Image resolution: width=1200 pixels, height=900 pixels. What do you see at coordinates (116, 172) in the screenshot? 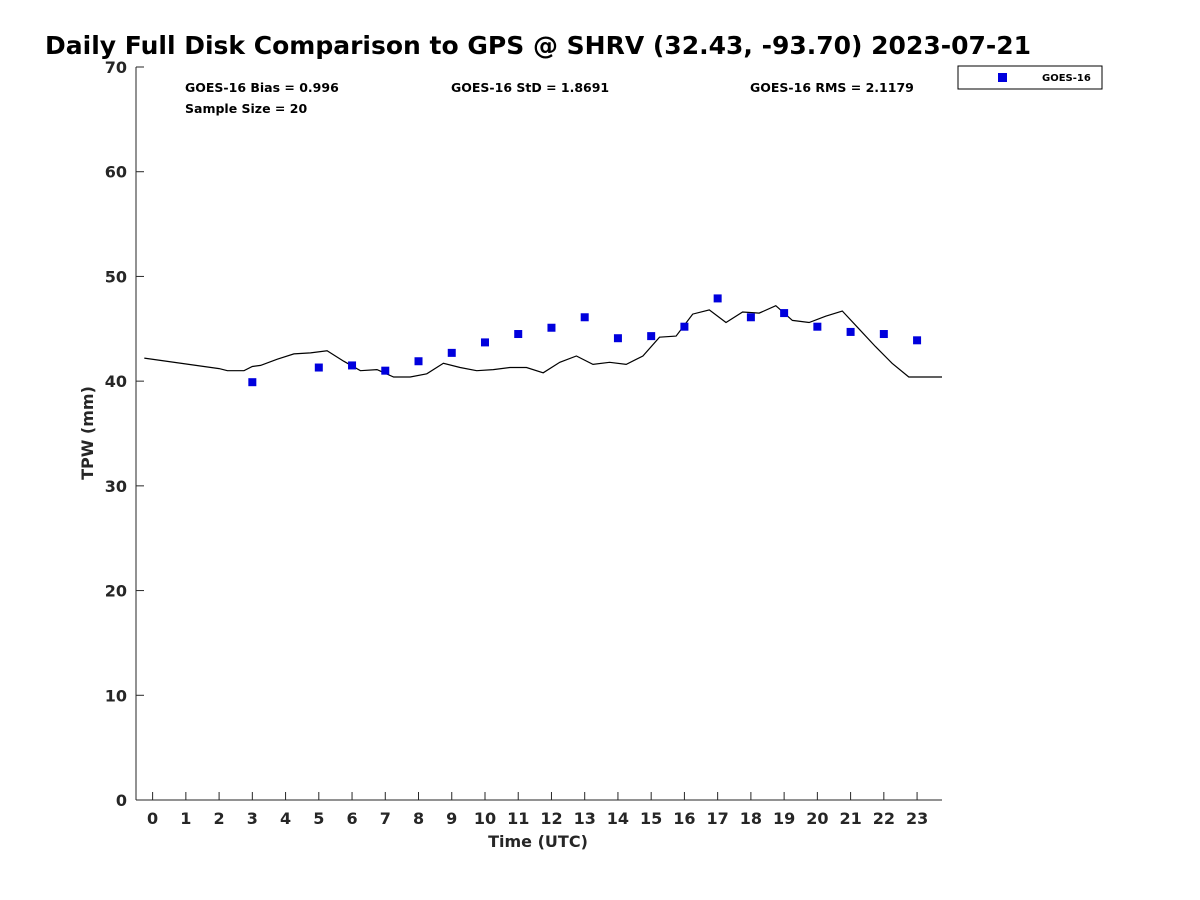
I see `y-tick-label: 60` at bounding box center [116, 172].